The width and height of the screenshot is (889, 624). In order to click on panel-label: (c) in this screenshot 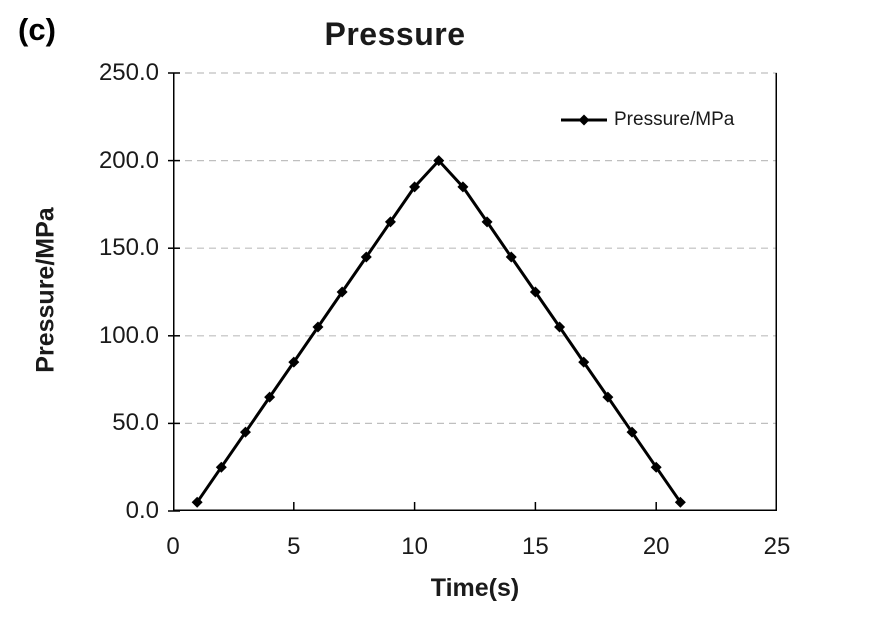, I will do `click(37, 29)`.